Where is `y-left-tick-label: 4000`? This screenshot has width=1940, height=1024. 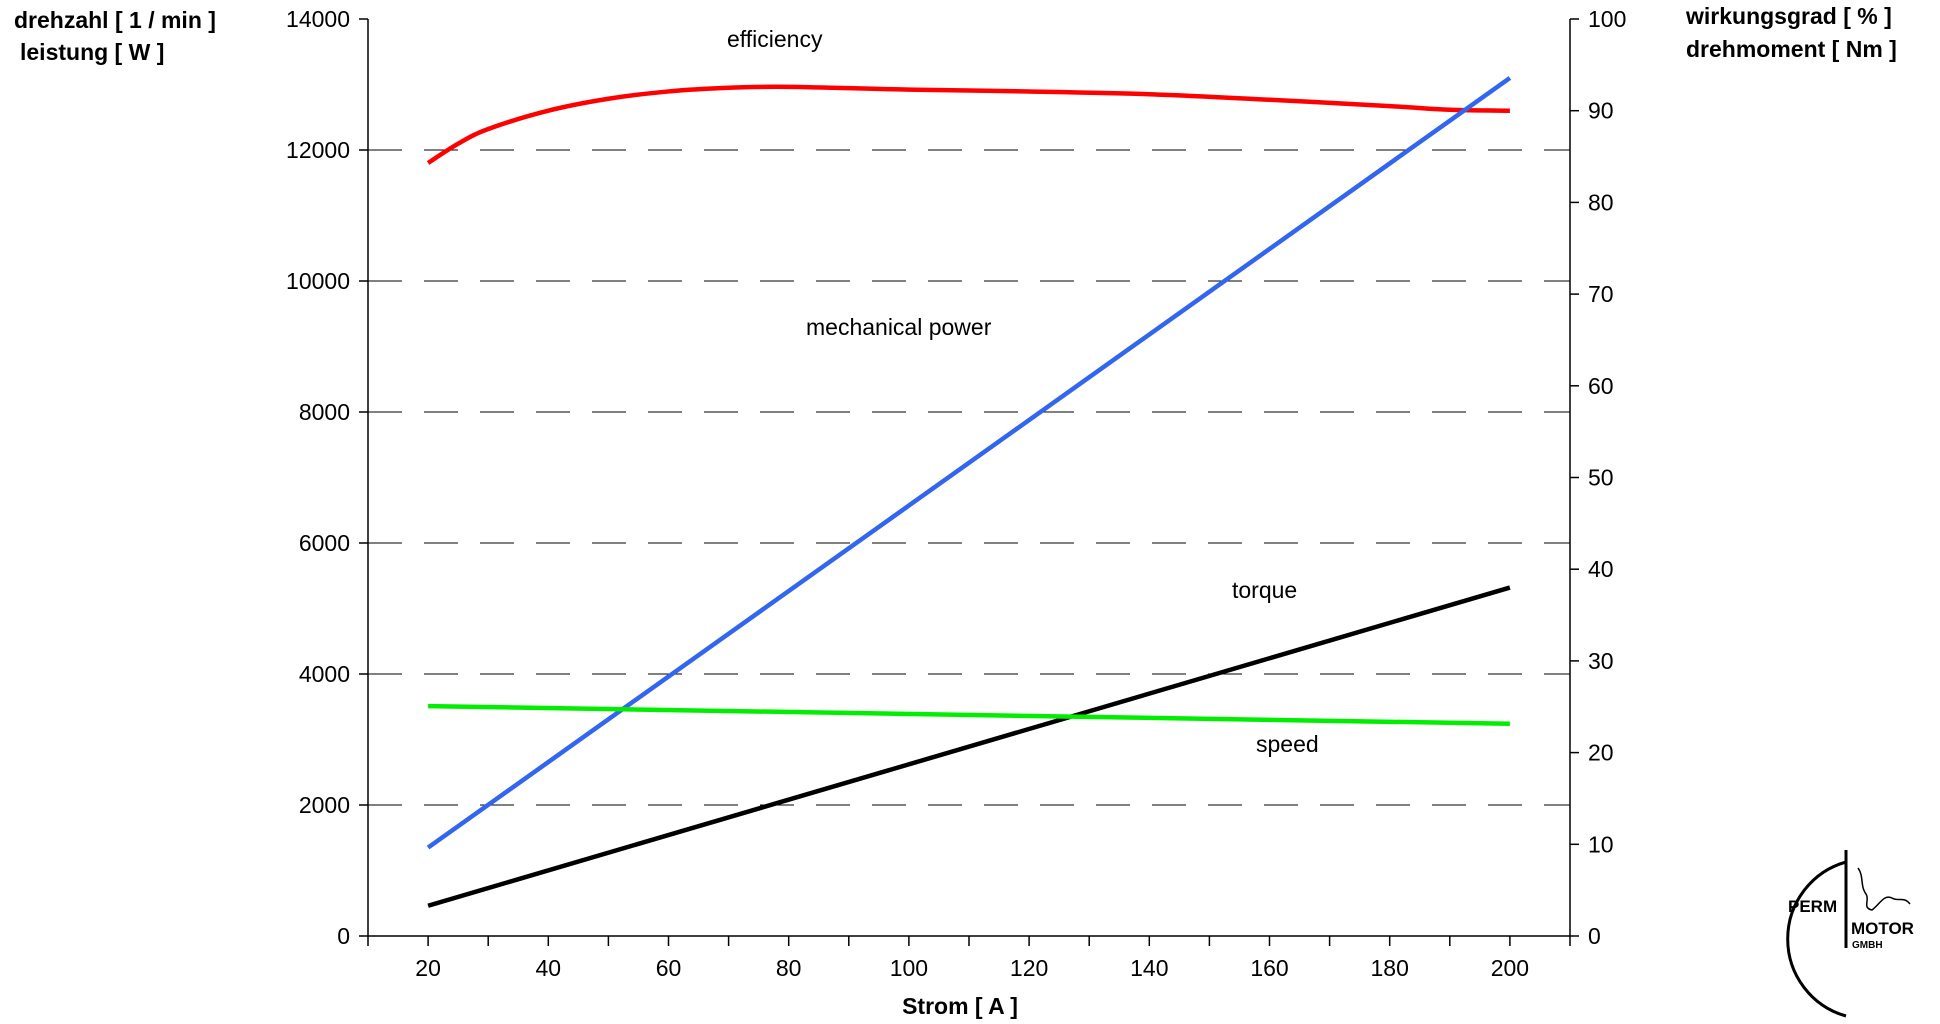 y-left-tick-label: 4000 is located at coordinates (324, 674).